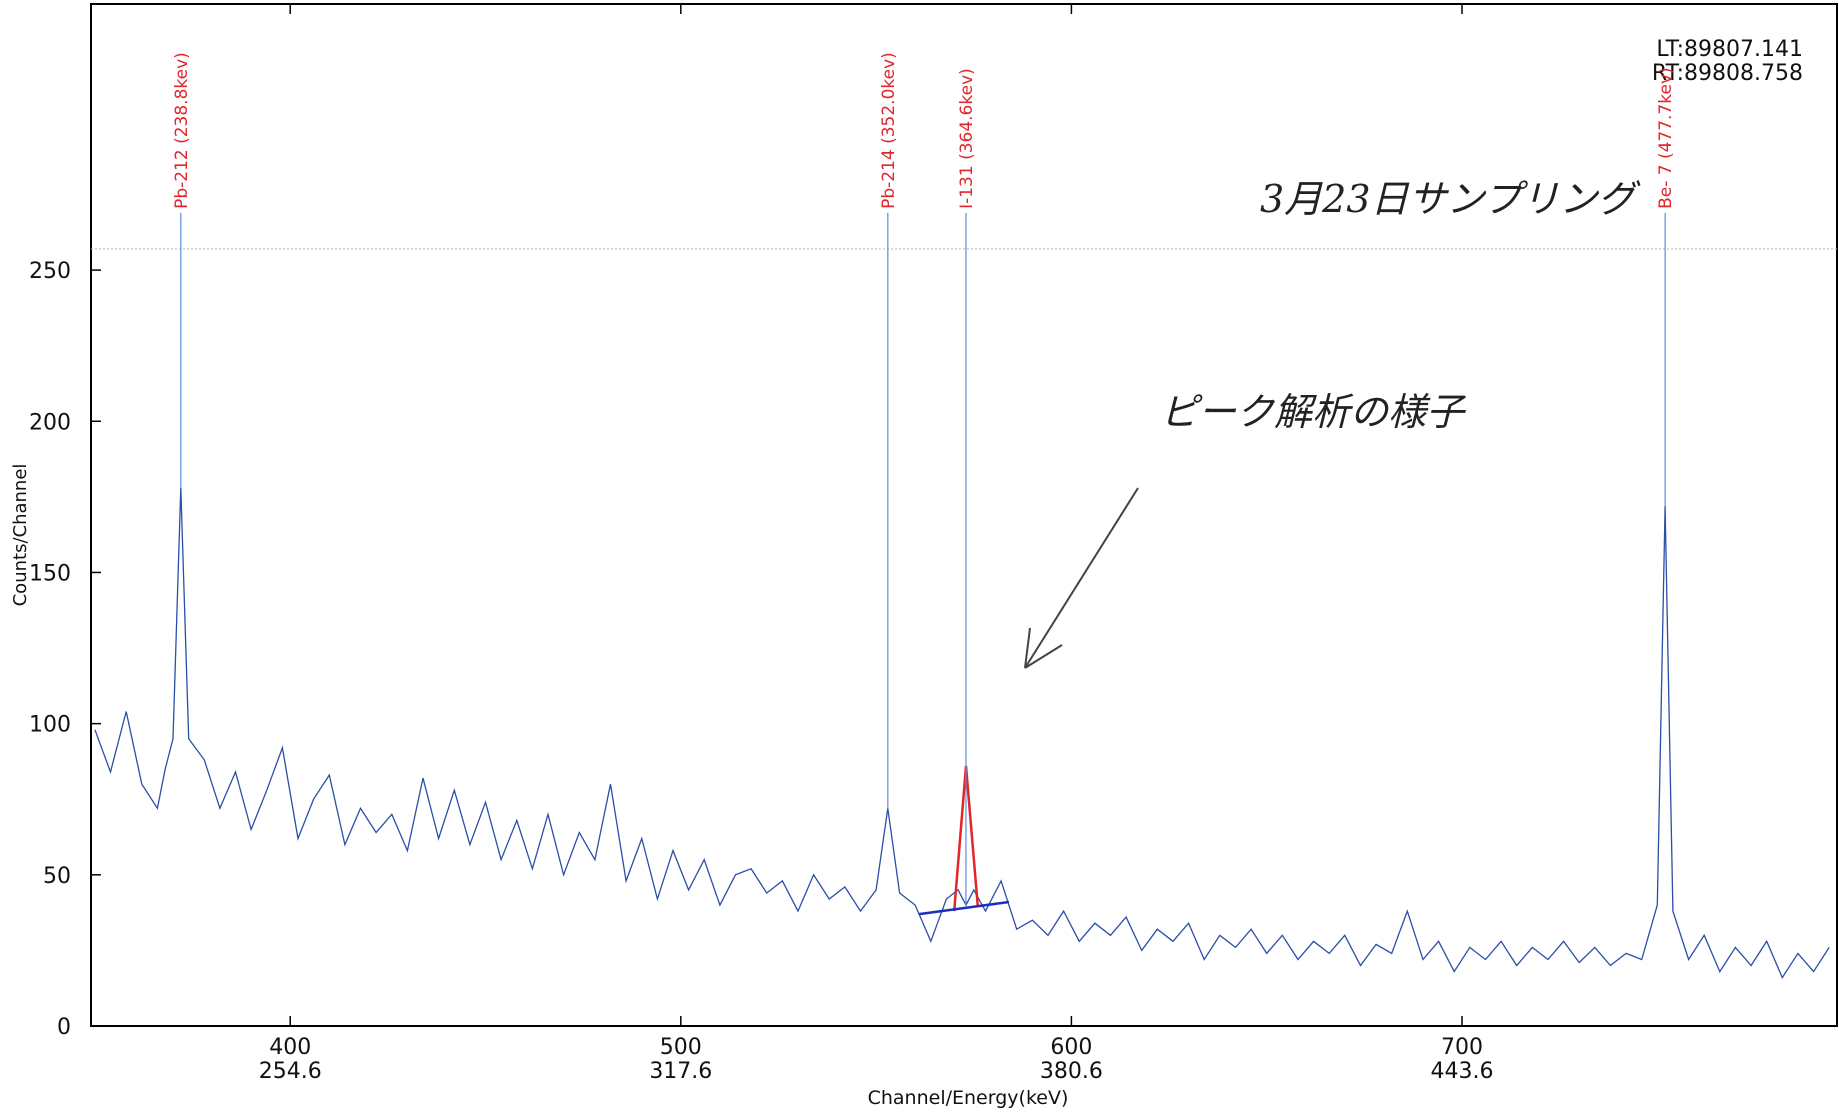 The height and width of the screenshot is (1116, 1839). I want to click on y-tick-label: 250, so click(50, 271).